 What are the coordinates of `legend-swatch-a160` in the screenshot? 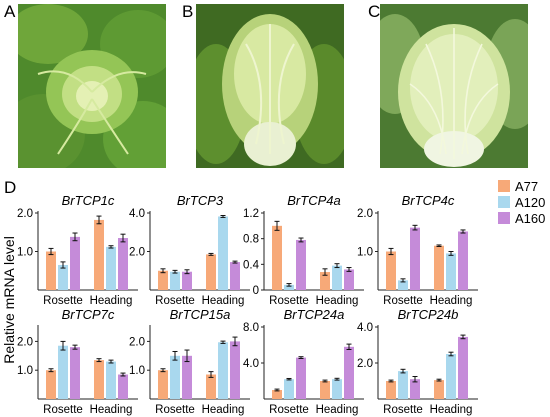 It's located at (504, 218).